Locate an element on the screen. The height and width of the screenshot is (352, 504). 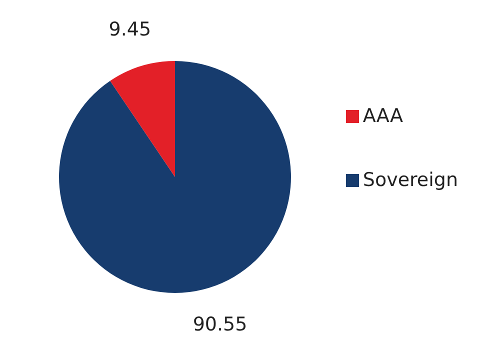
legend-label: Sovereign is located at coordinates (410, 180).